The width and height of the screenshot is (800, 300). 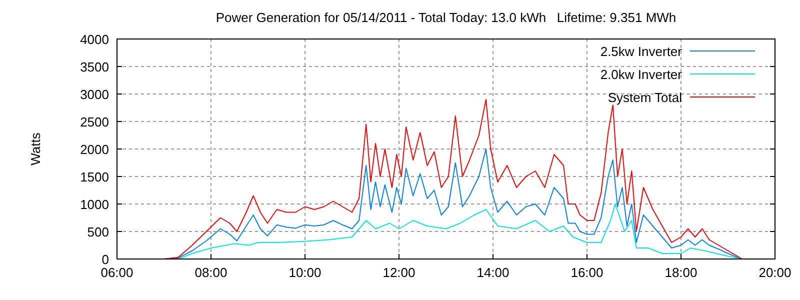 What do you see at coordinates (460, 232) in the screenshot?
I see `line-series` at bounding box center [460, 232].